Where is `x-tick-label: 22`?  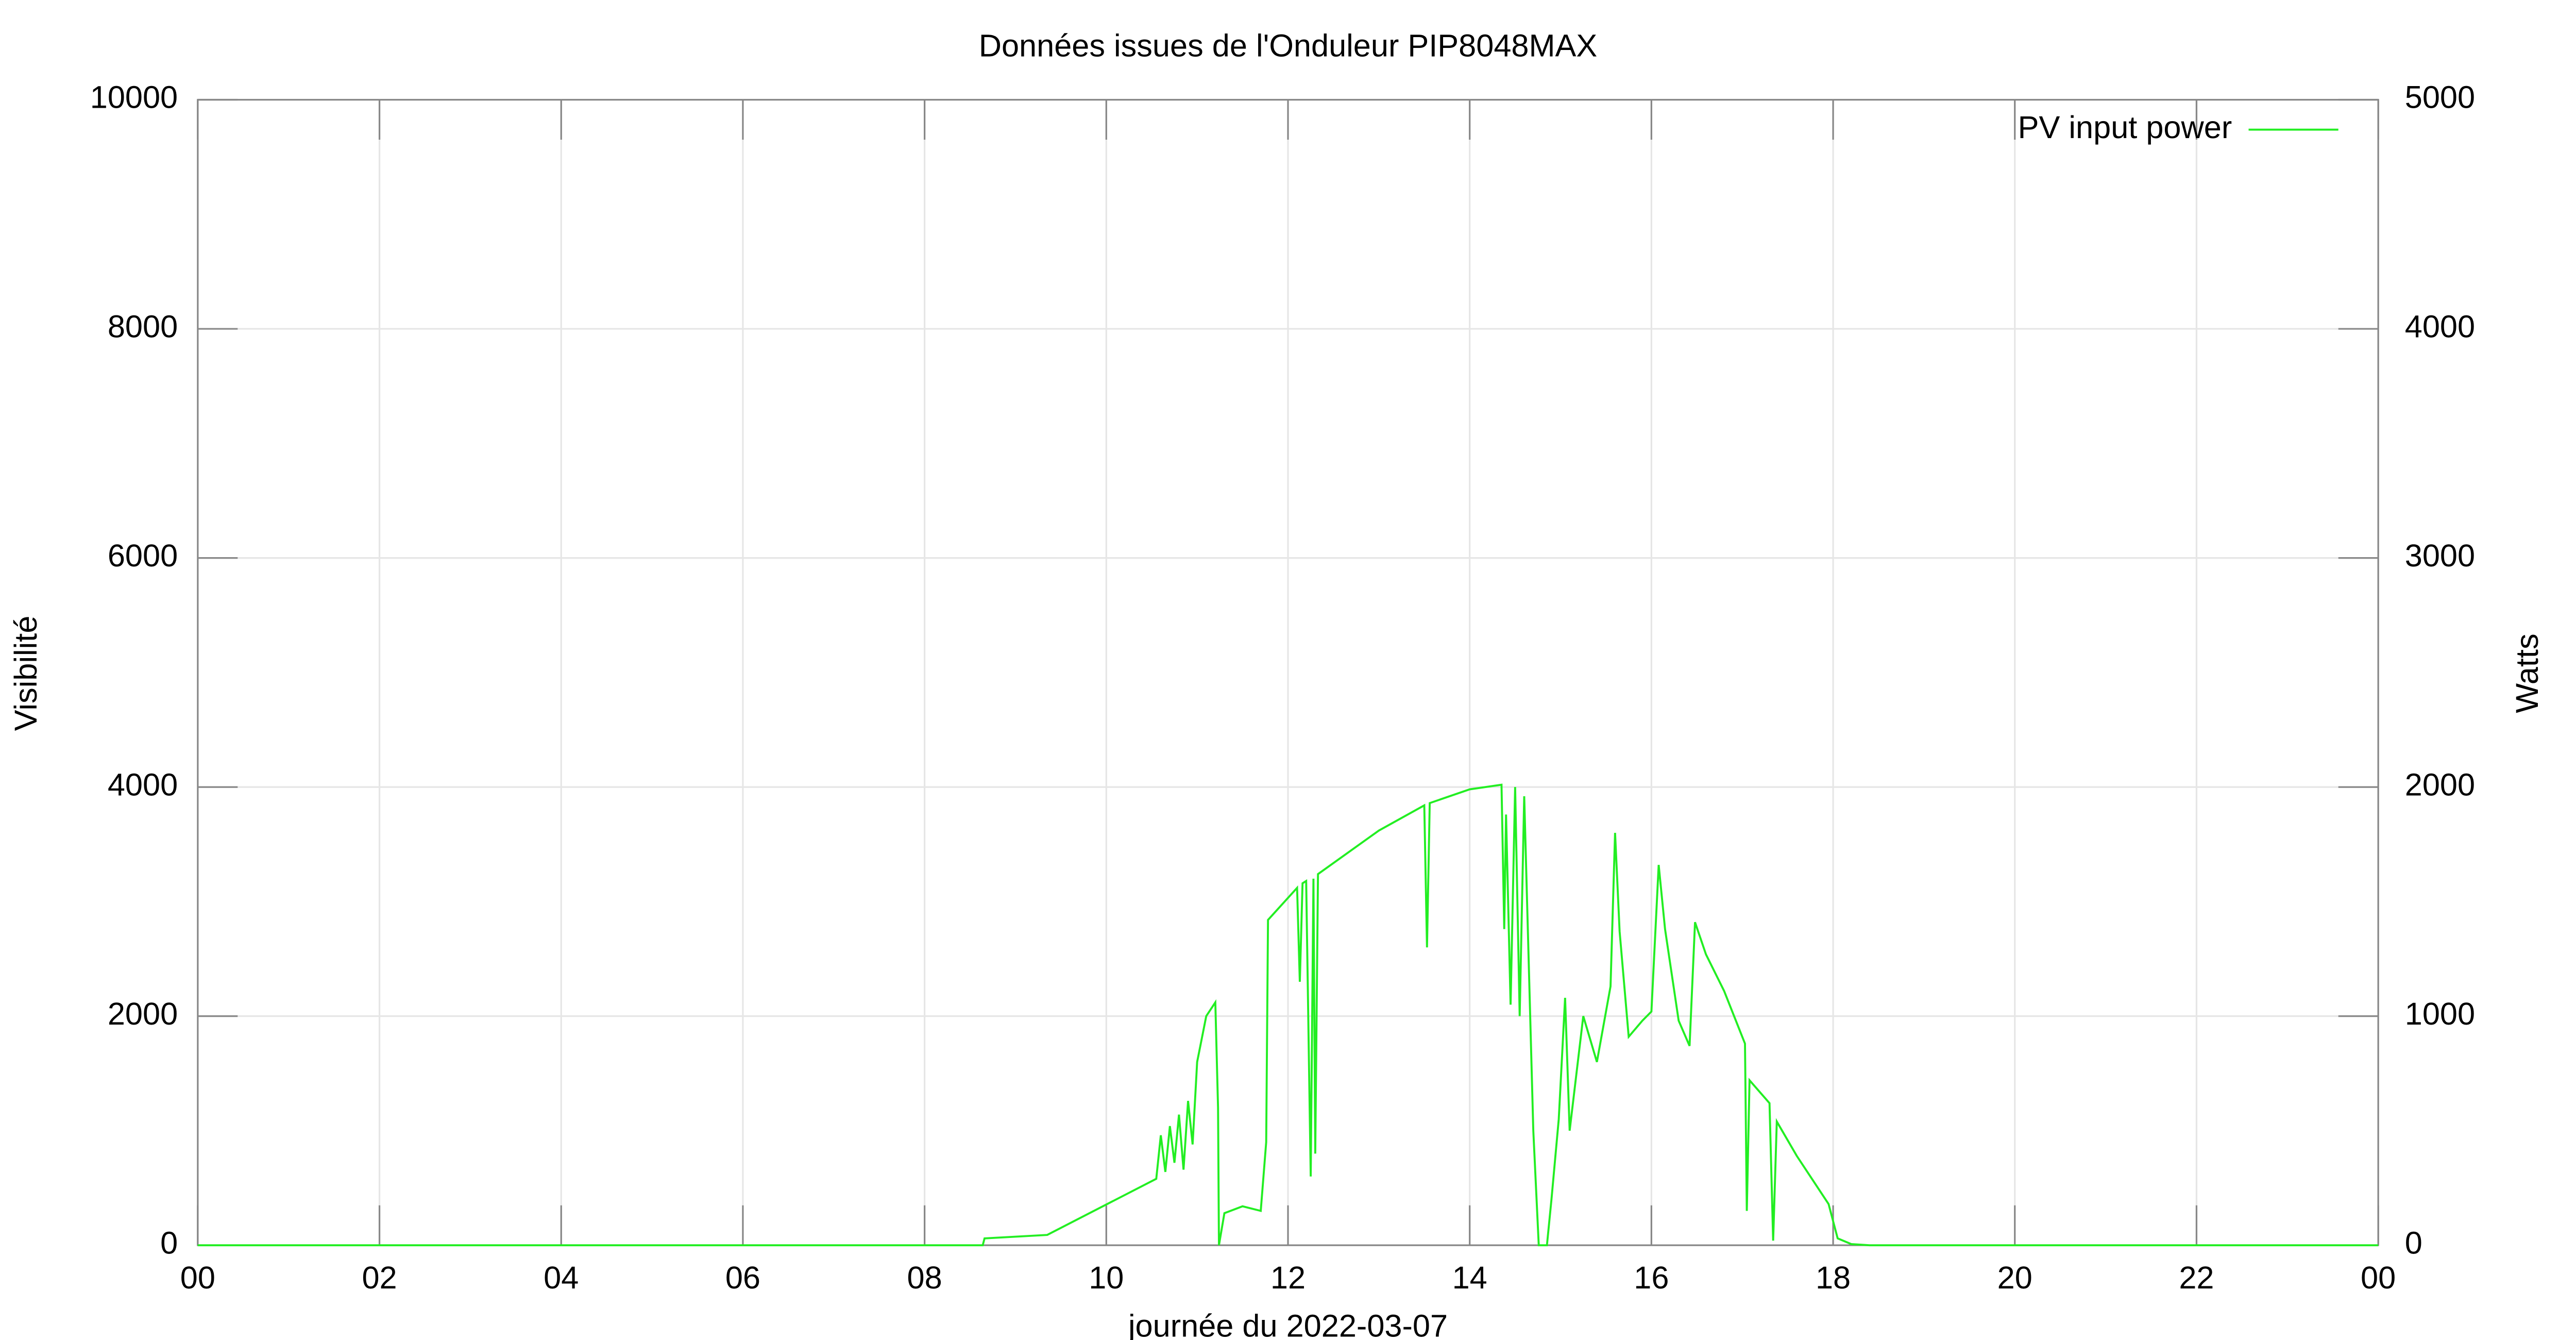 x-tick-label: 22 is located at coordinates (2196, 1277).